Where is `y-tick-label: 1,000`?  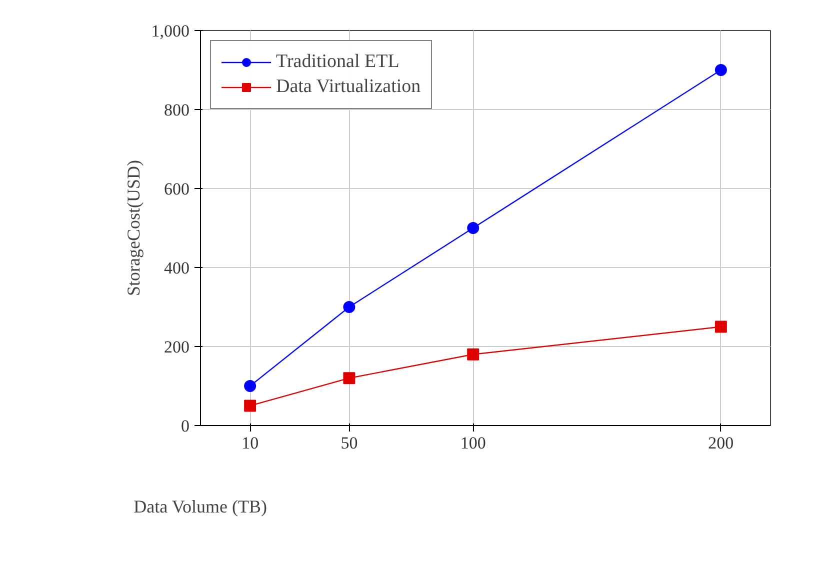 y-tick-label: 1,000 is located at coordinates (170, 31).